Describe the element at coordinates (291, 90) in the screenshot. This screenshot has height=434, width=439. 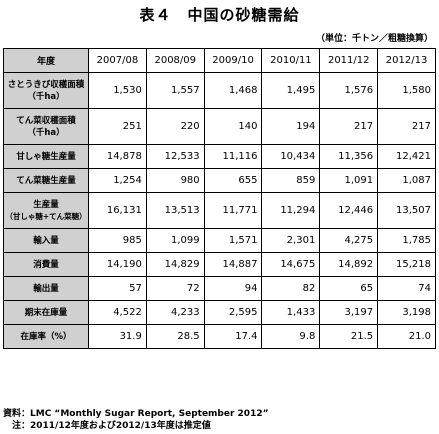
I see `table-cell: 1,495` at that location.